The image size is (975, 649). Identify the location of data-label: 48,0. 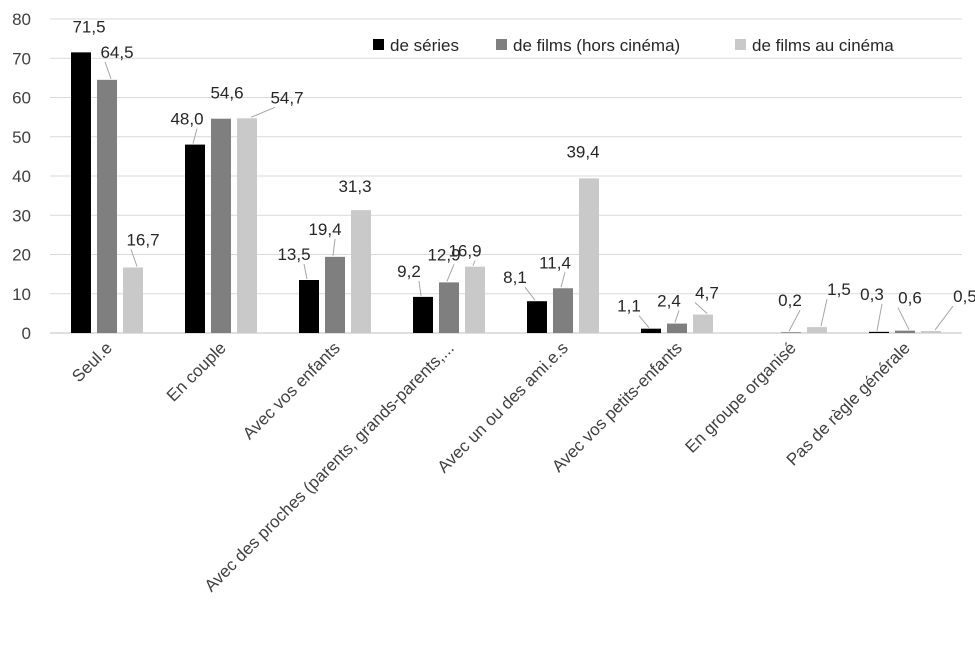
(186, 119).